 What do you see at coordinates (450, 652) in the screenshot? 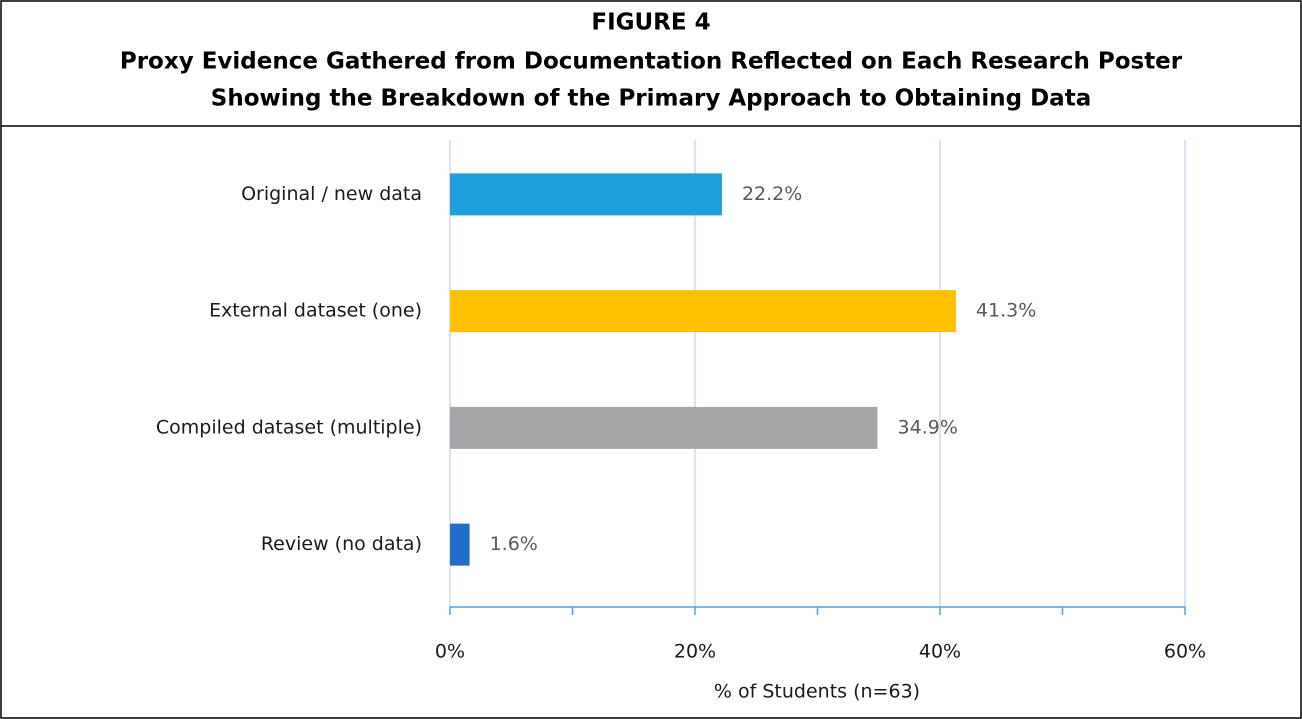
I see `x-tick-label: 0%` at bounding box center [450, 652].